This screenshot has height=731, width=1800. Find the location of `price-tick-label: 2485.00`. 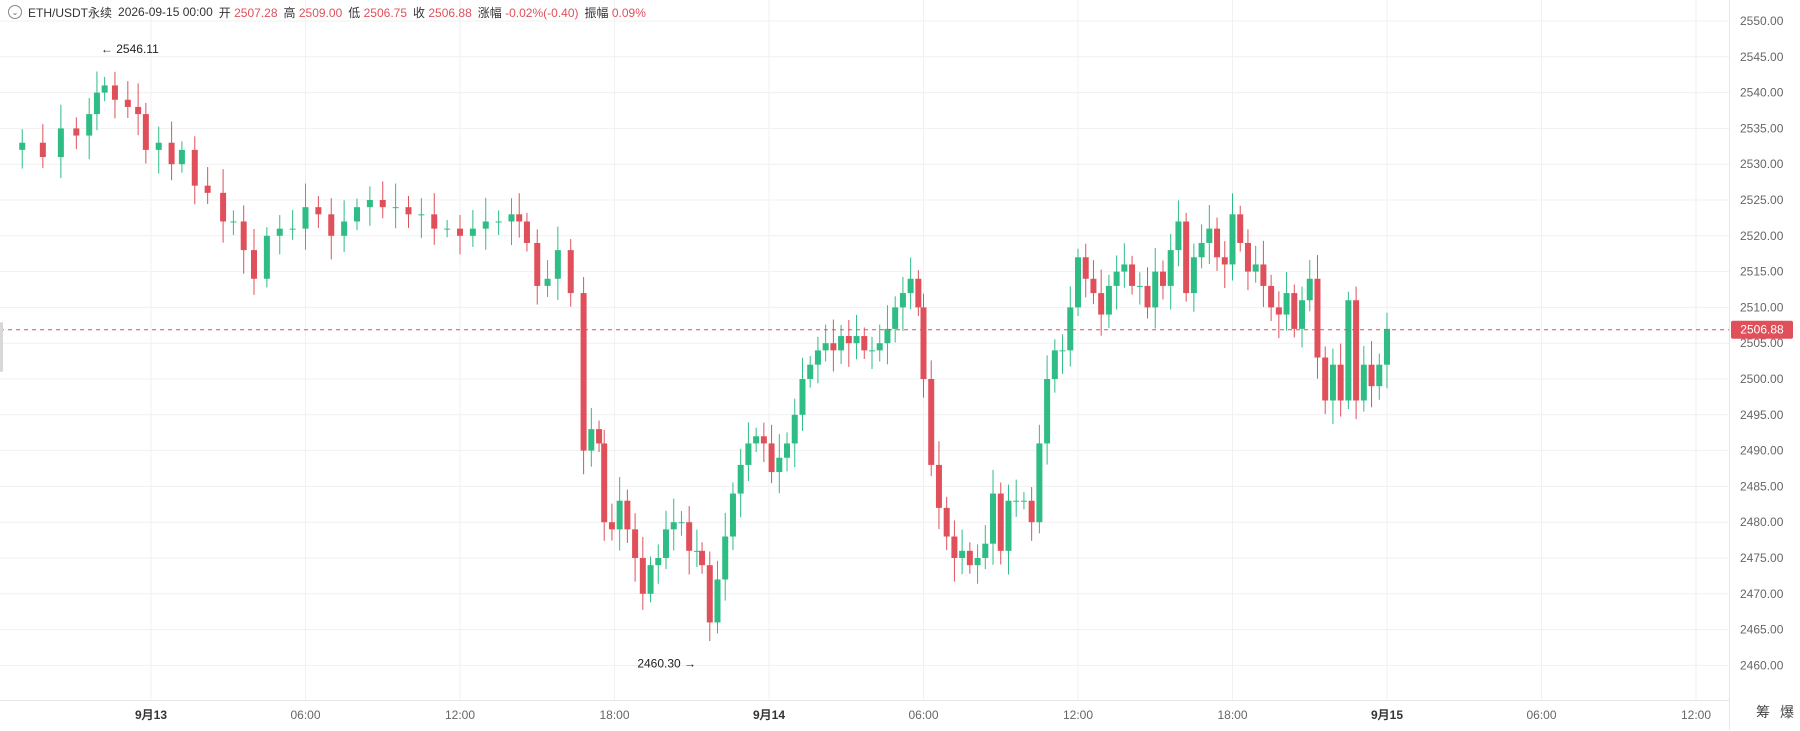

price-tick-label: 2485.00 is located at coordinates (1762, 486).